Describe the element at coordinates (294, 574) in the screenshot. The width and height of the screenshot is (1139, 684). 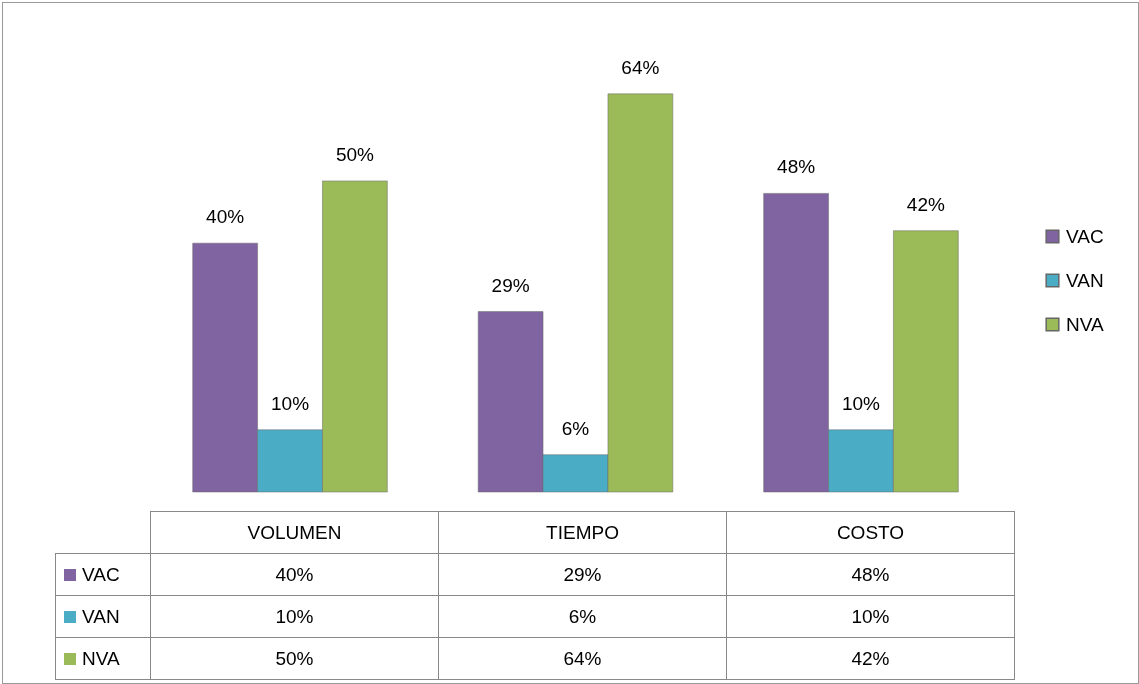
I see `data-label: 40%` at that location.